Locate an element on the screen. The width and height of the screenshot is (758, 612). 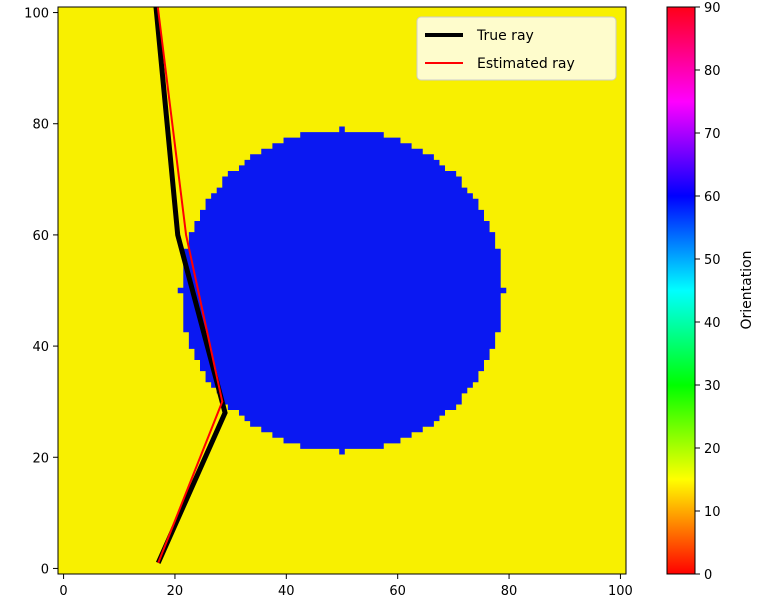
estimated-ray-line is located at coordinates (190, 285).